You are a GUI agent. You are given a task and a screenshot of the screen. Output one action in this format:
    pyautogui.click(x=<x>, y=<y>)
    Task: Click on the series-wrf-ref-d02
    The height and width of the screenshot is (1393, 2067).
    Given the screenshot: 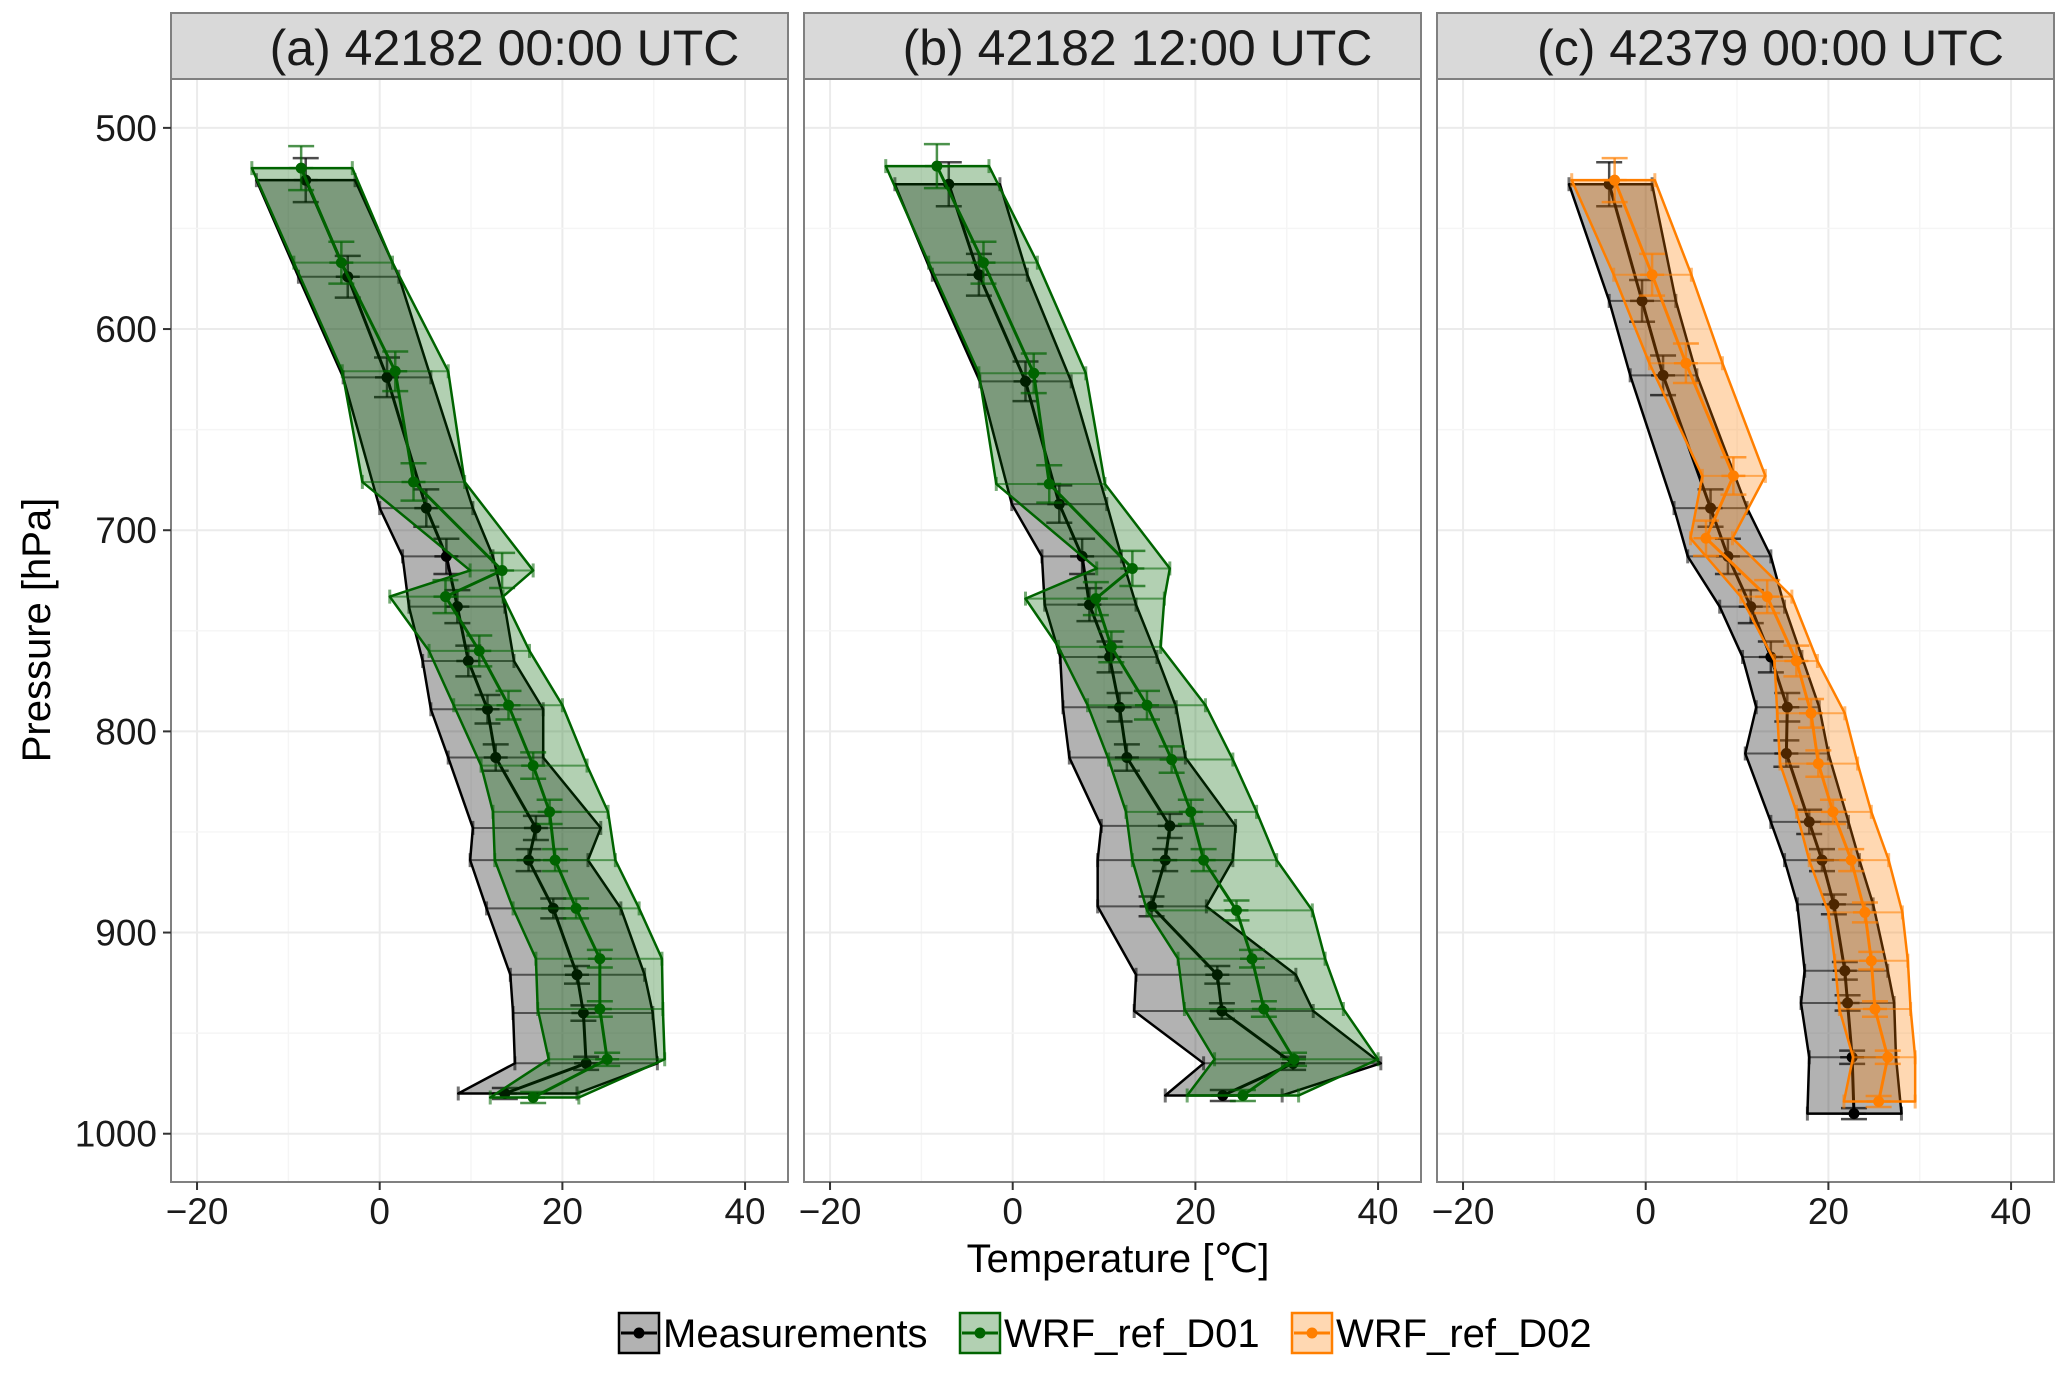 What is the action you would take?
    pyautogui.click(x=1743, y=632)
    